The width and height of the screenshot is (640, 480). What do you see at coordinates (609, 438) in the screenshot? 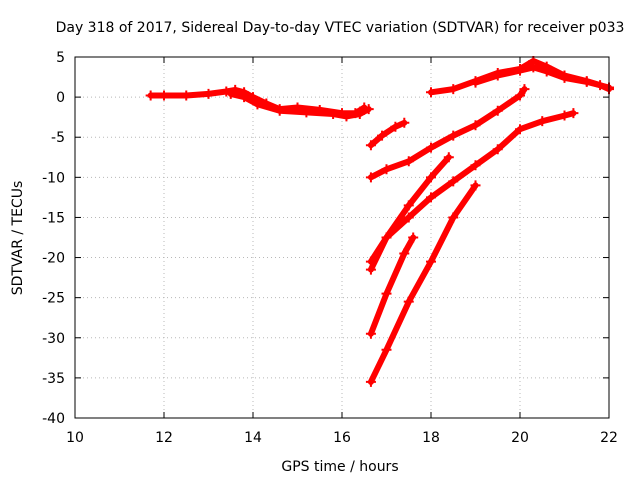
I see `x-tick-label: 22` at bounding box center [609, 438].